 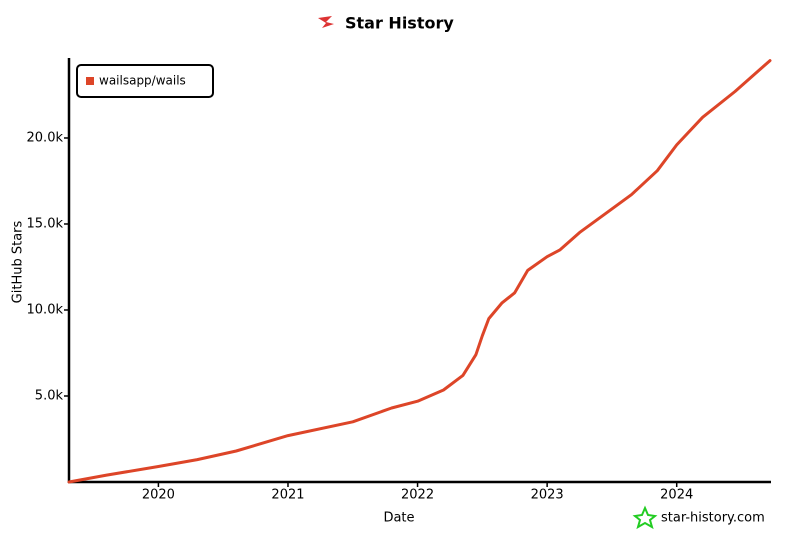 I want to click on y-tick-label: 20.0k, so click(x=45, y=137).